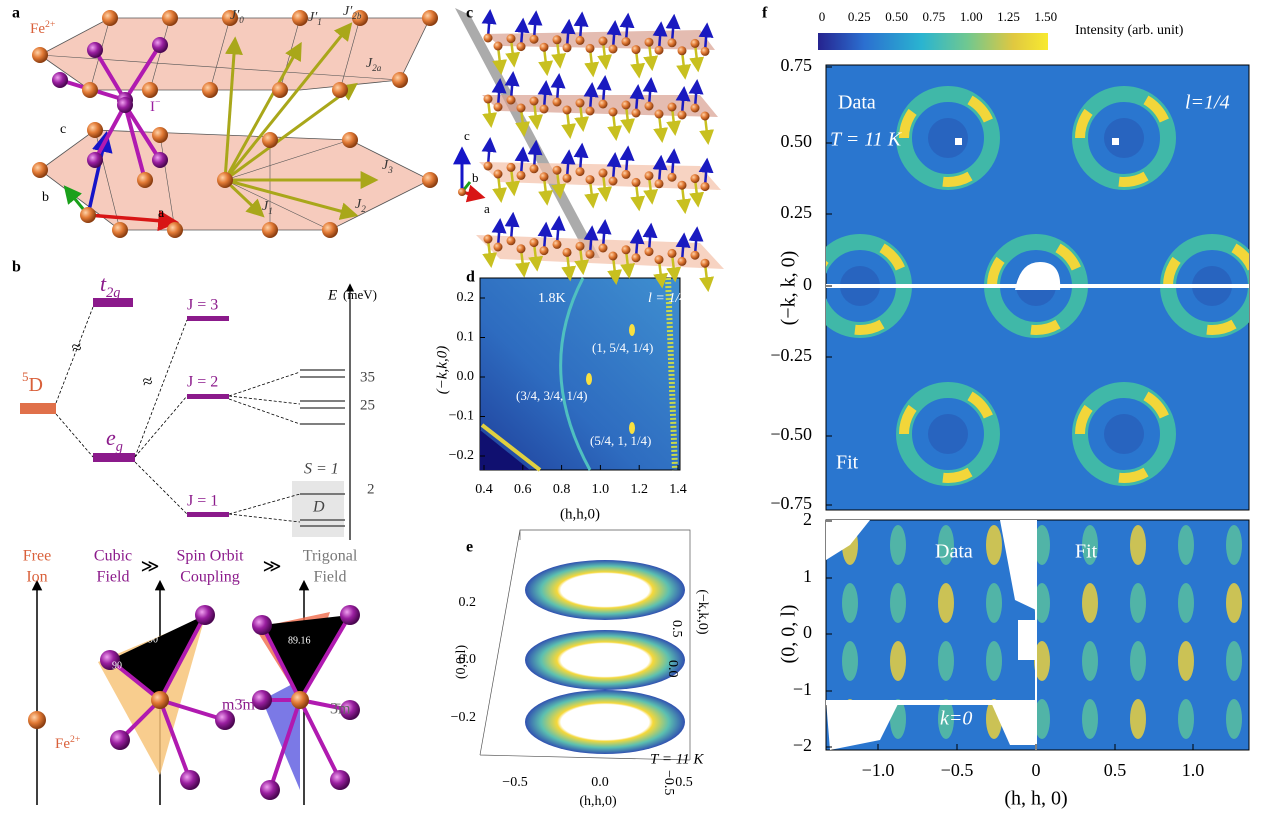 The image size is (1263, 817). I want to click on powder-ring, so click(575, 374).